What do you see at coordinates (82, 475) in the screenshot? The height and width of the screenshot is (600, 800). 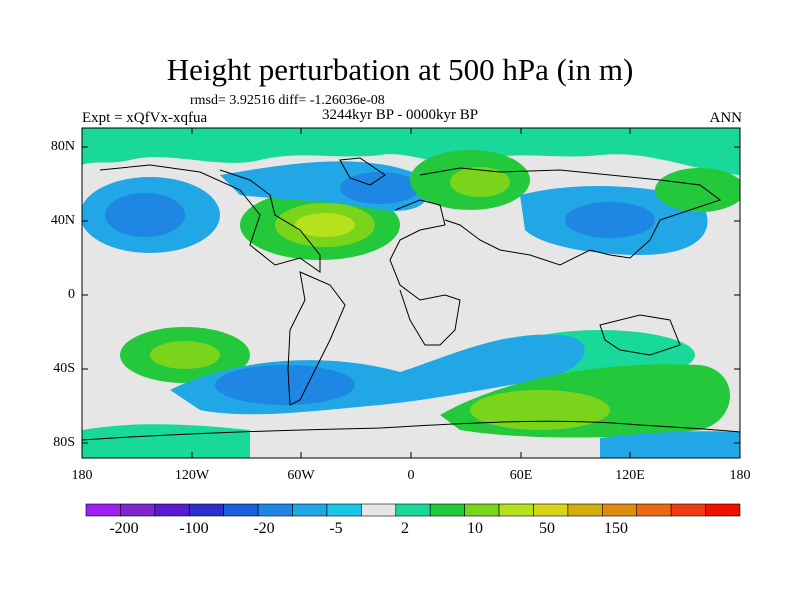 I see `lon-label-180w: 180` at bounding box center [82, 475].